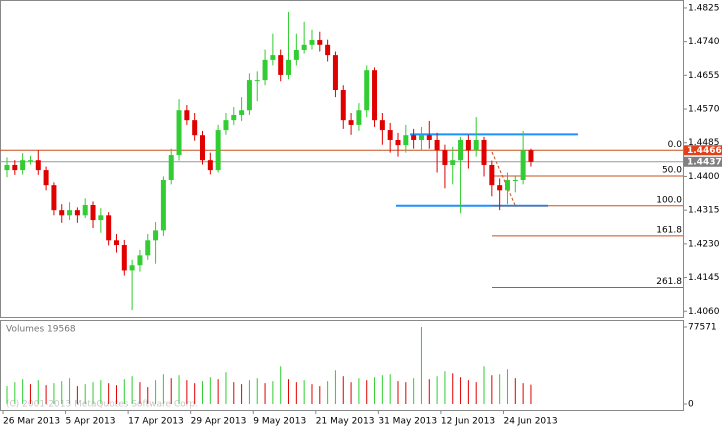  Describe the element at coordinates (704, 76) in the screenshot. I see `y-tick-label: 1.4655` at that location.